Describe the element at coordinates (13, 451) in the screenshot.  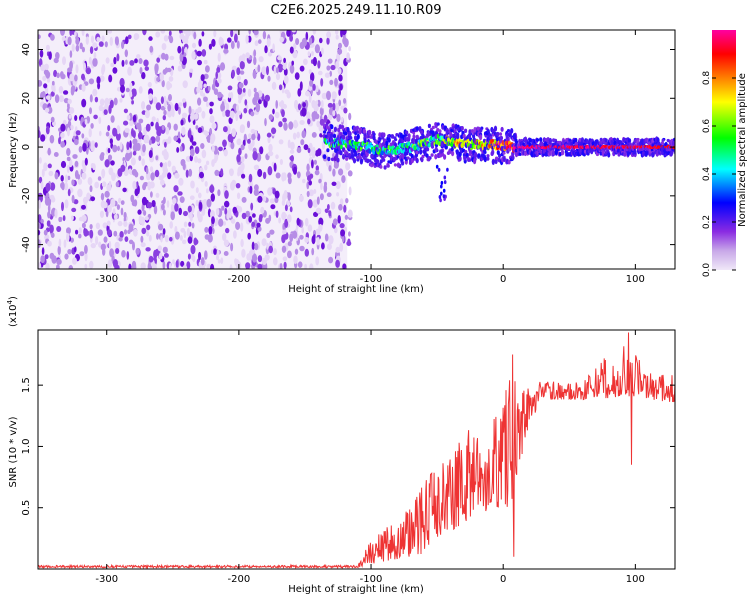
I see `snr-y-label: SNR (10 * v/v)` at that location.